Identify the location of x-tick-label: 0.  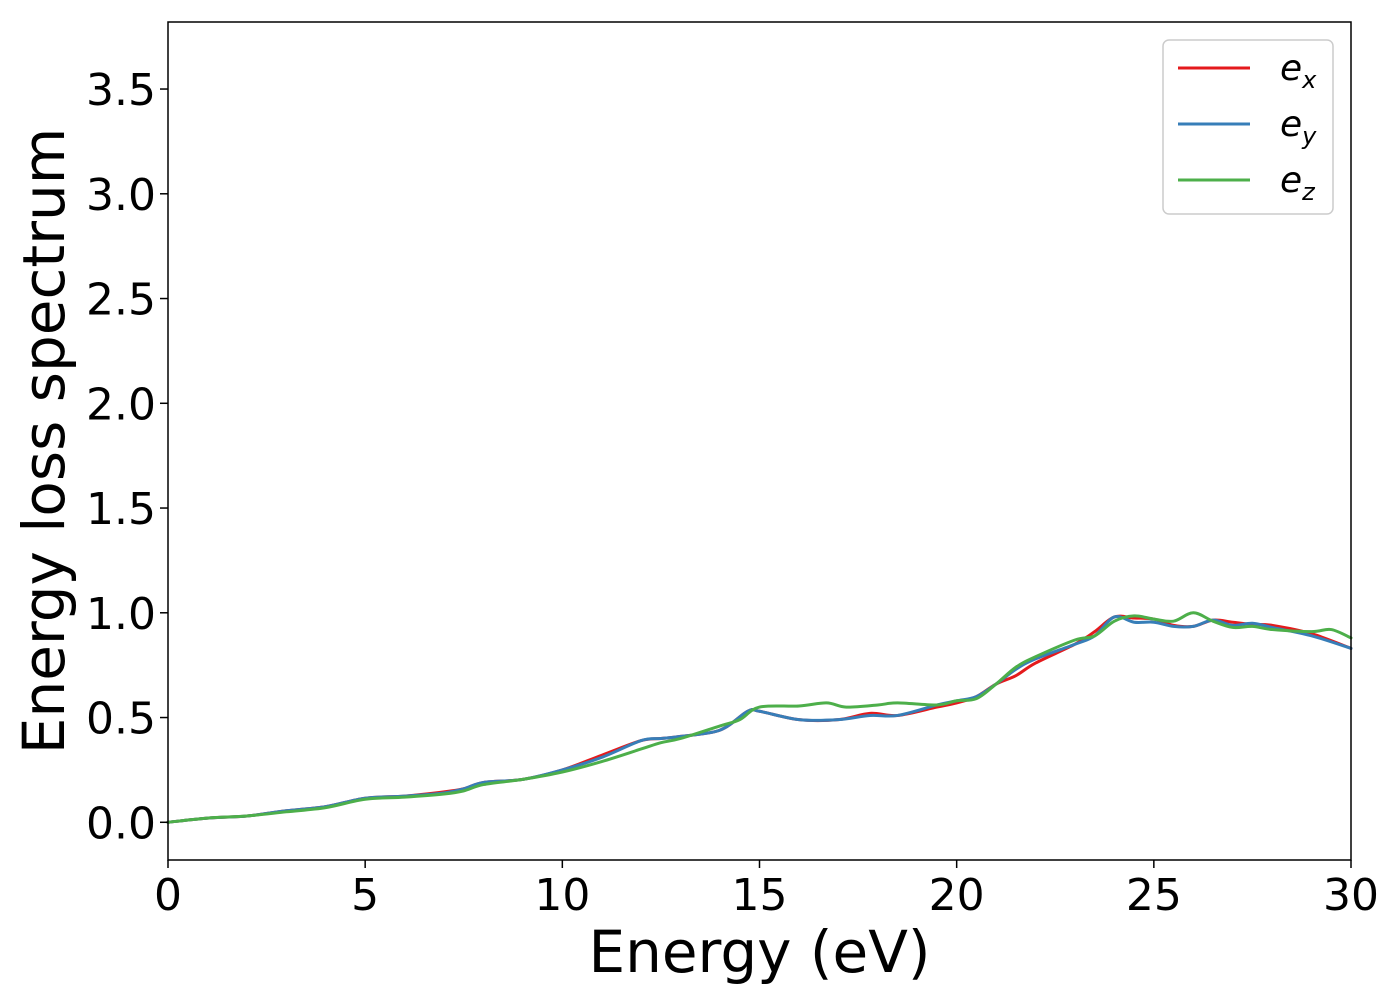
(168, 895).